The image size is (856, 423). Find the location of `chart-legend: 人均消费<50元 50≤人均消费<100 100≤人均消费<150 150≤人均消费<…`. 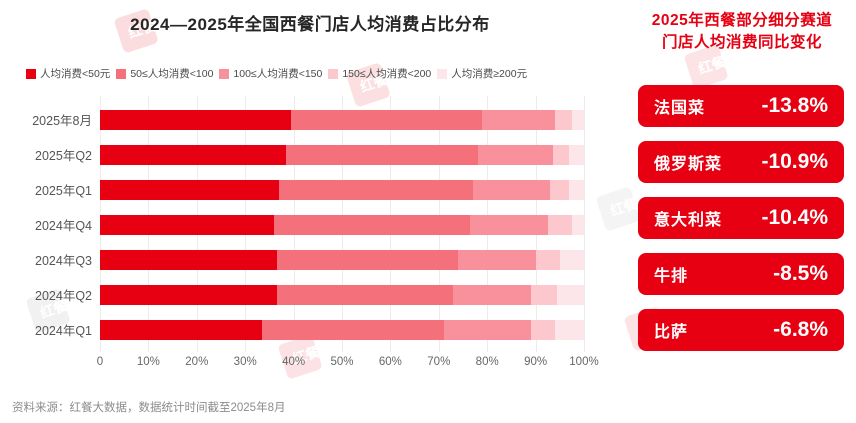

chart-legend: 人均消费<50元 50≤人均消费<100 100≤人均消费<150 150≤人均消费<… is located at coordinates (279, 73).